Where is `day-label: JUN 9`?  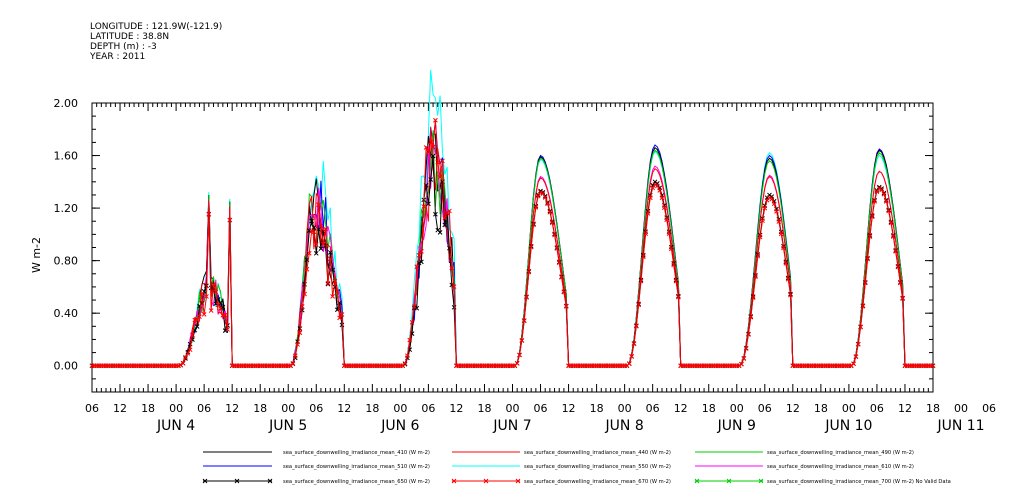
day-label: JUN 9 is located at coordinates (736, 426).